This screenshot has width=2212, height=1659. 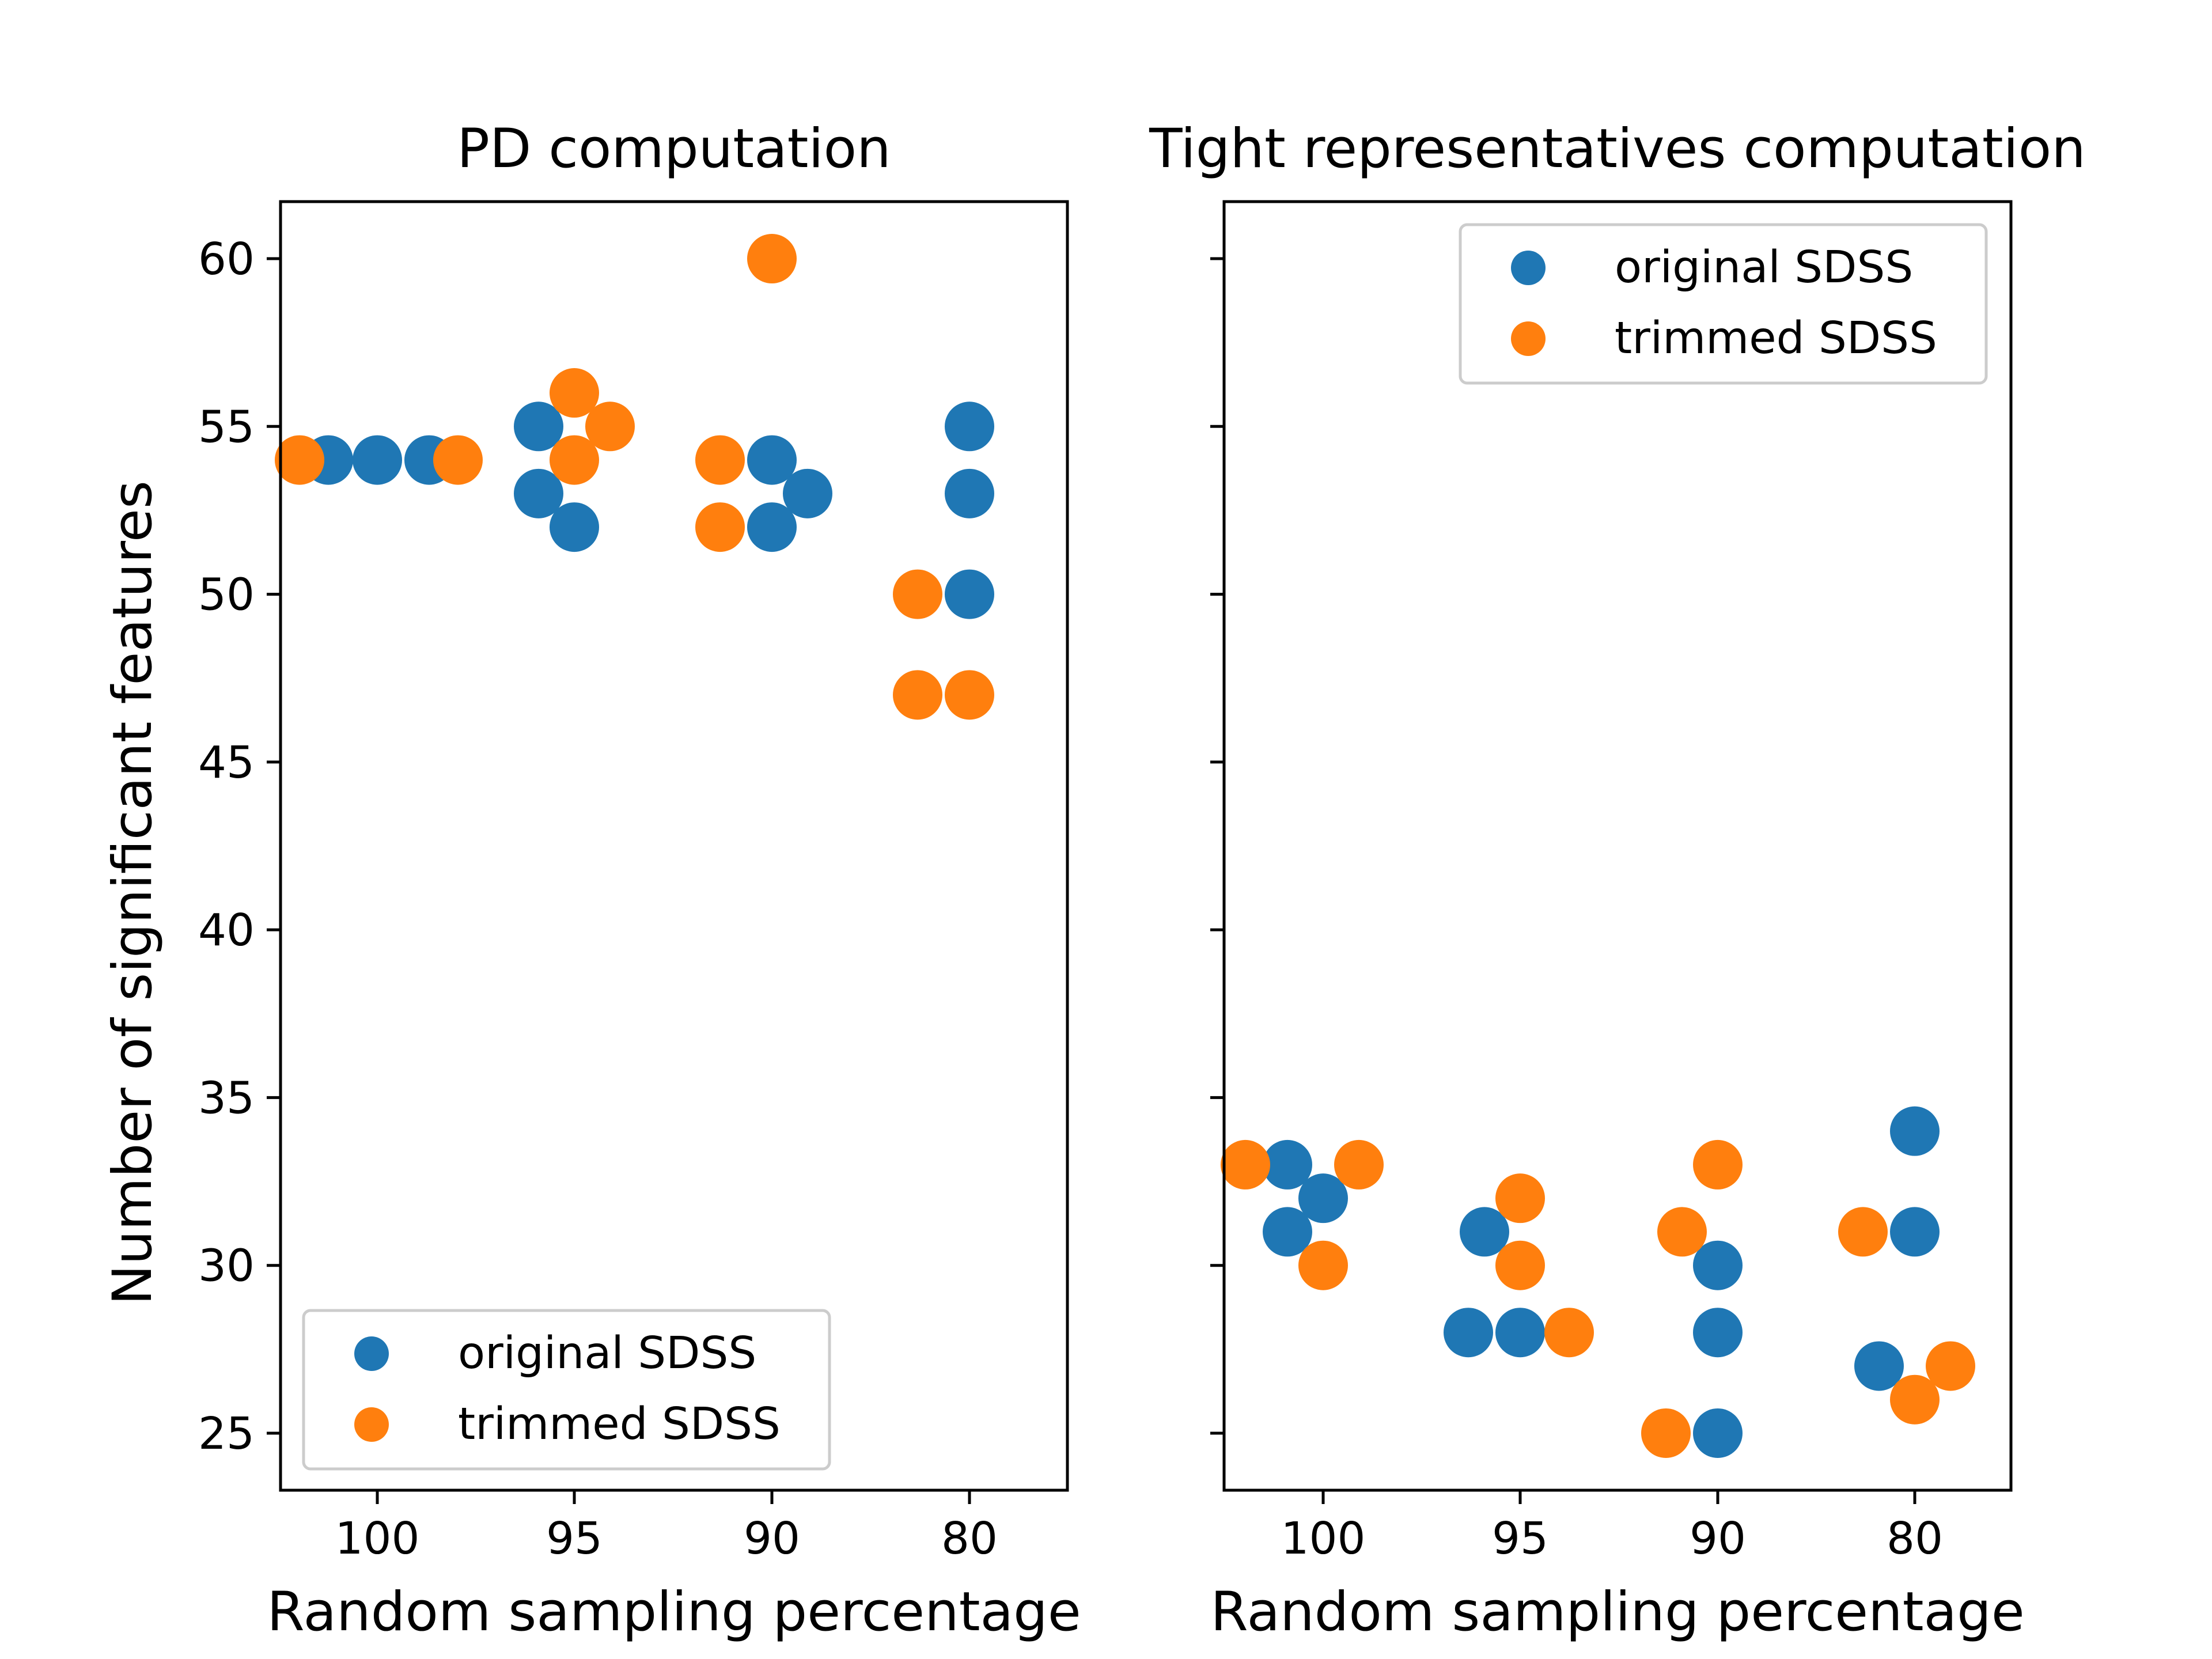 I want to click on y-axis-label: Number of significant features, so click(x=132, y=892).